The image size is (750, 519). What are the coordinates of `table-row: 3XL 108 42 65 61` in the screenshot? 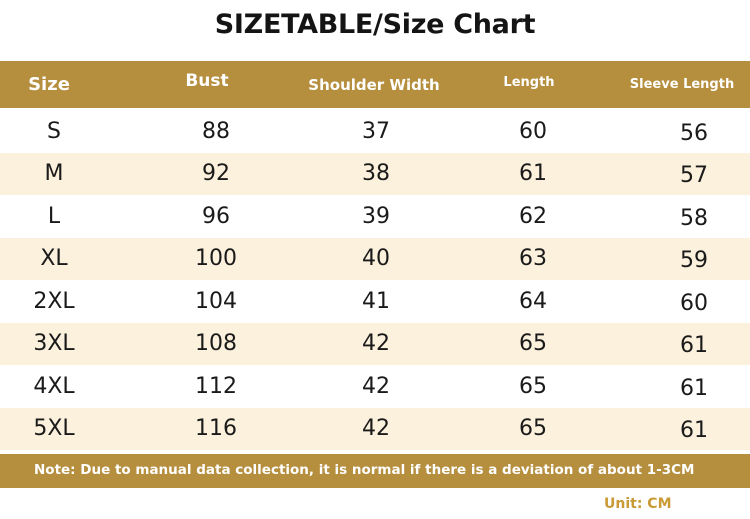 It's located at (375, 343).